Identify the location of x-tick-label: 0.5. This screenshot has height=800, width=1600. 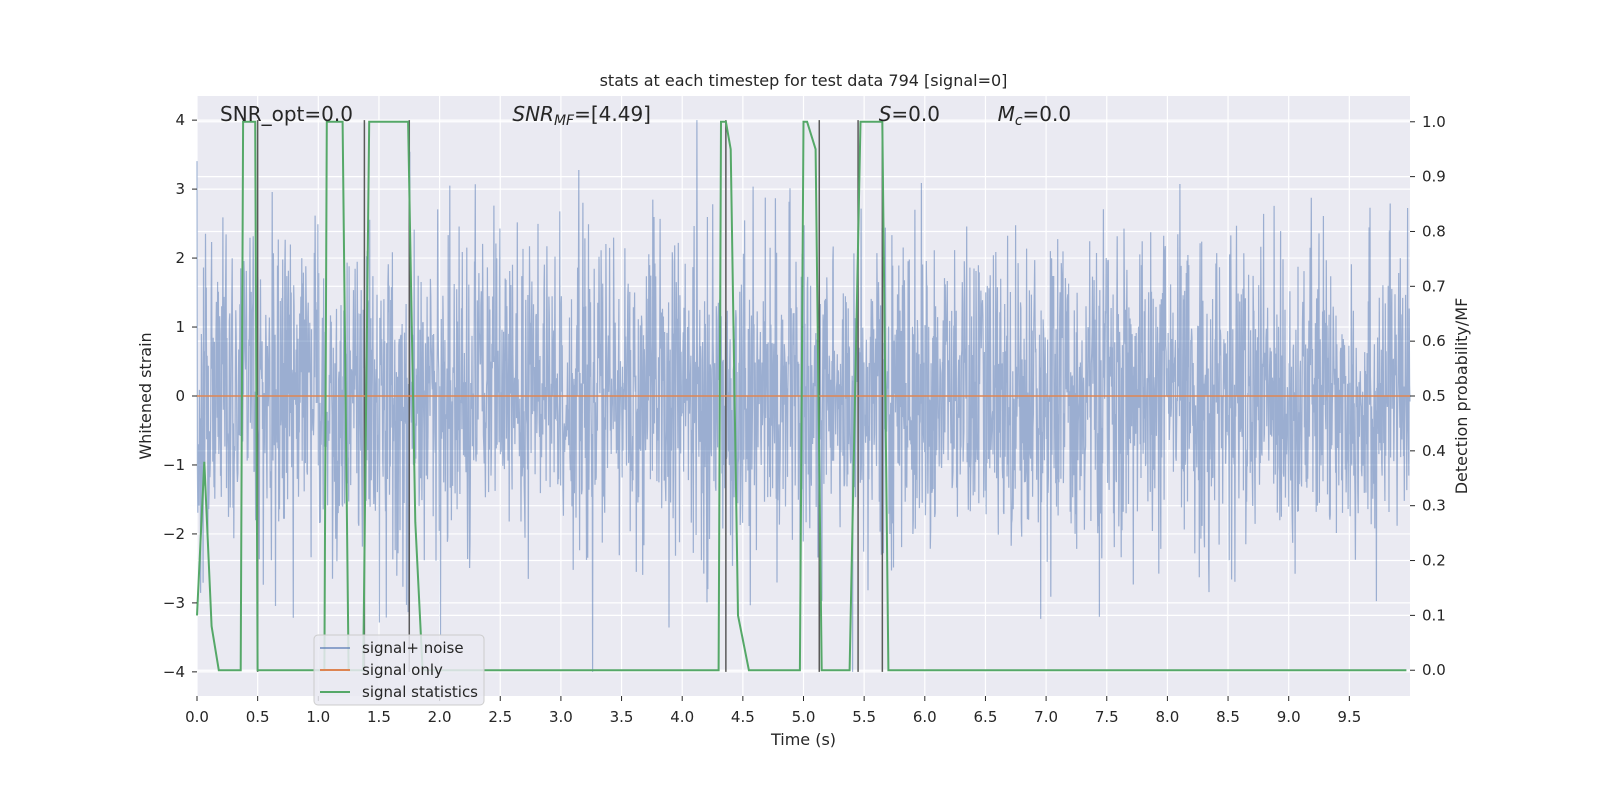
(258, 717).